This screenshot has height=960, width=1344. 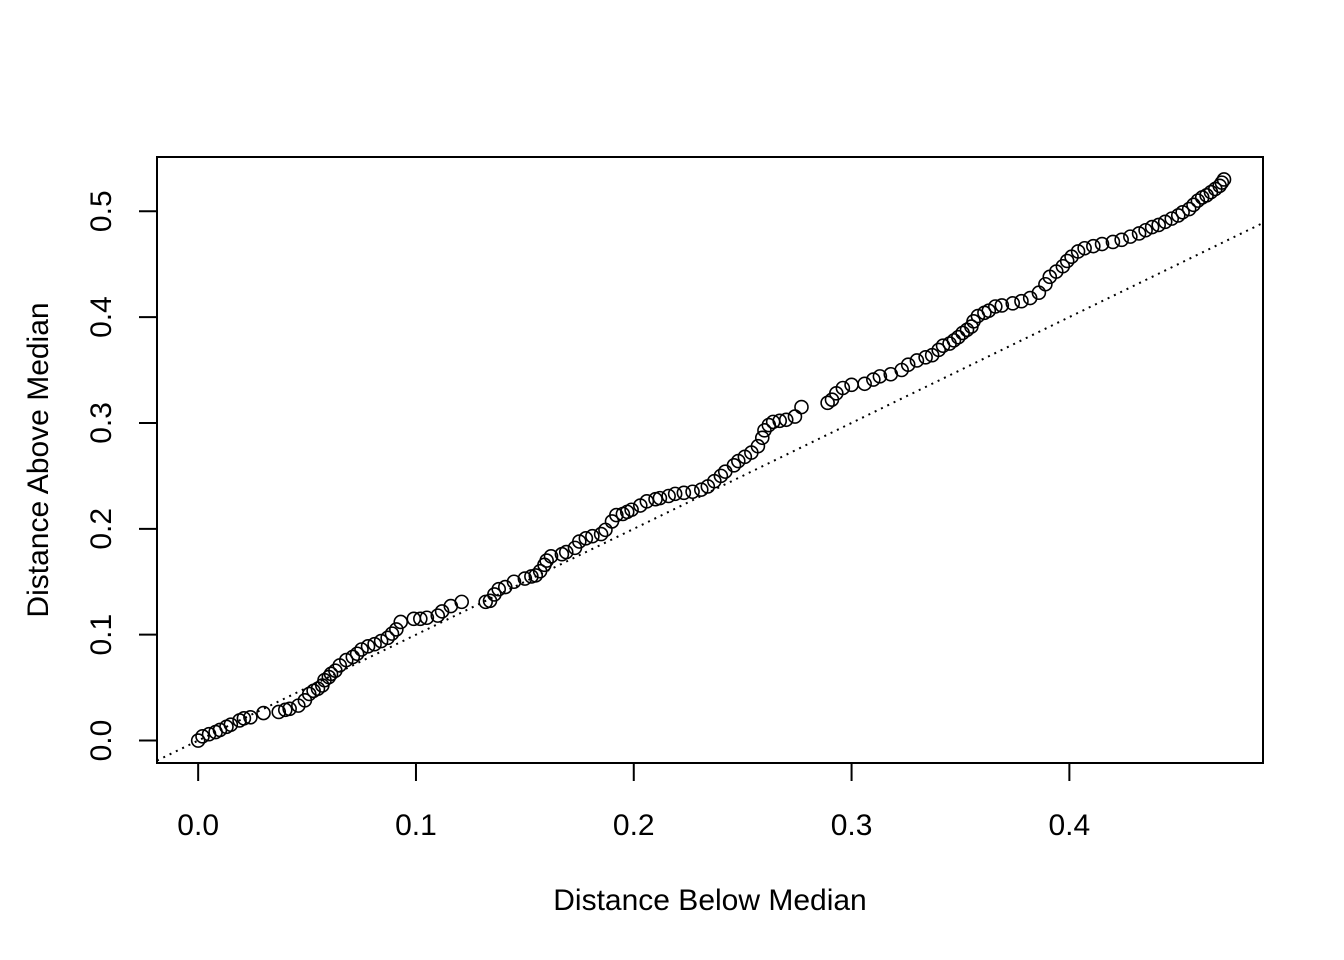 What do you see at coordinates (1070, 825) in the screenshot?
I see `x-tick-label: 0.4` at bounding box center [1070, 825].